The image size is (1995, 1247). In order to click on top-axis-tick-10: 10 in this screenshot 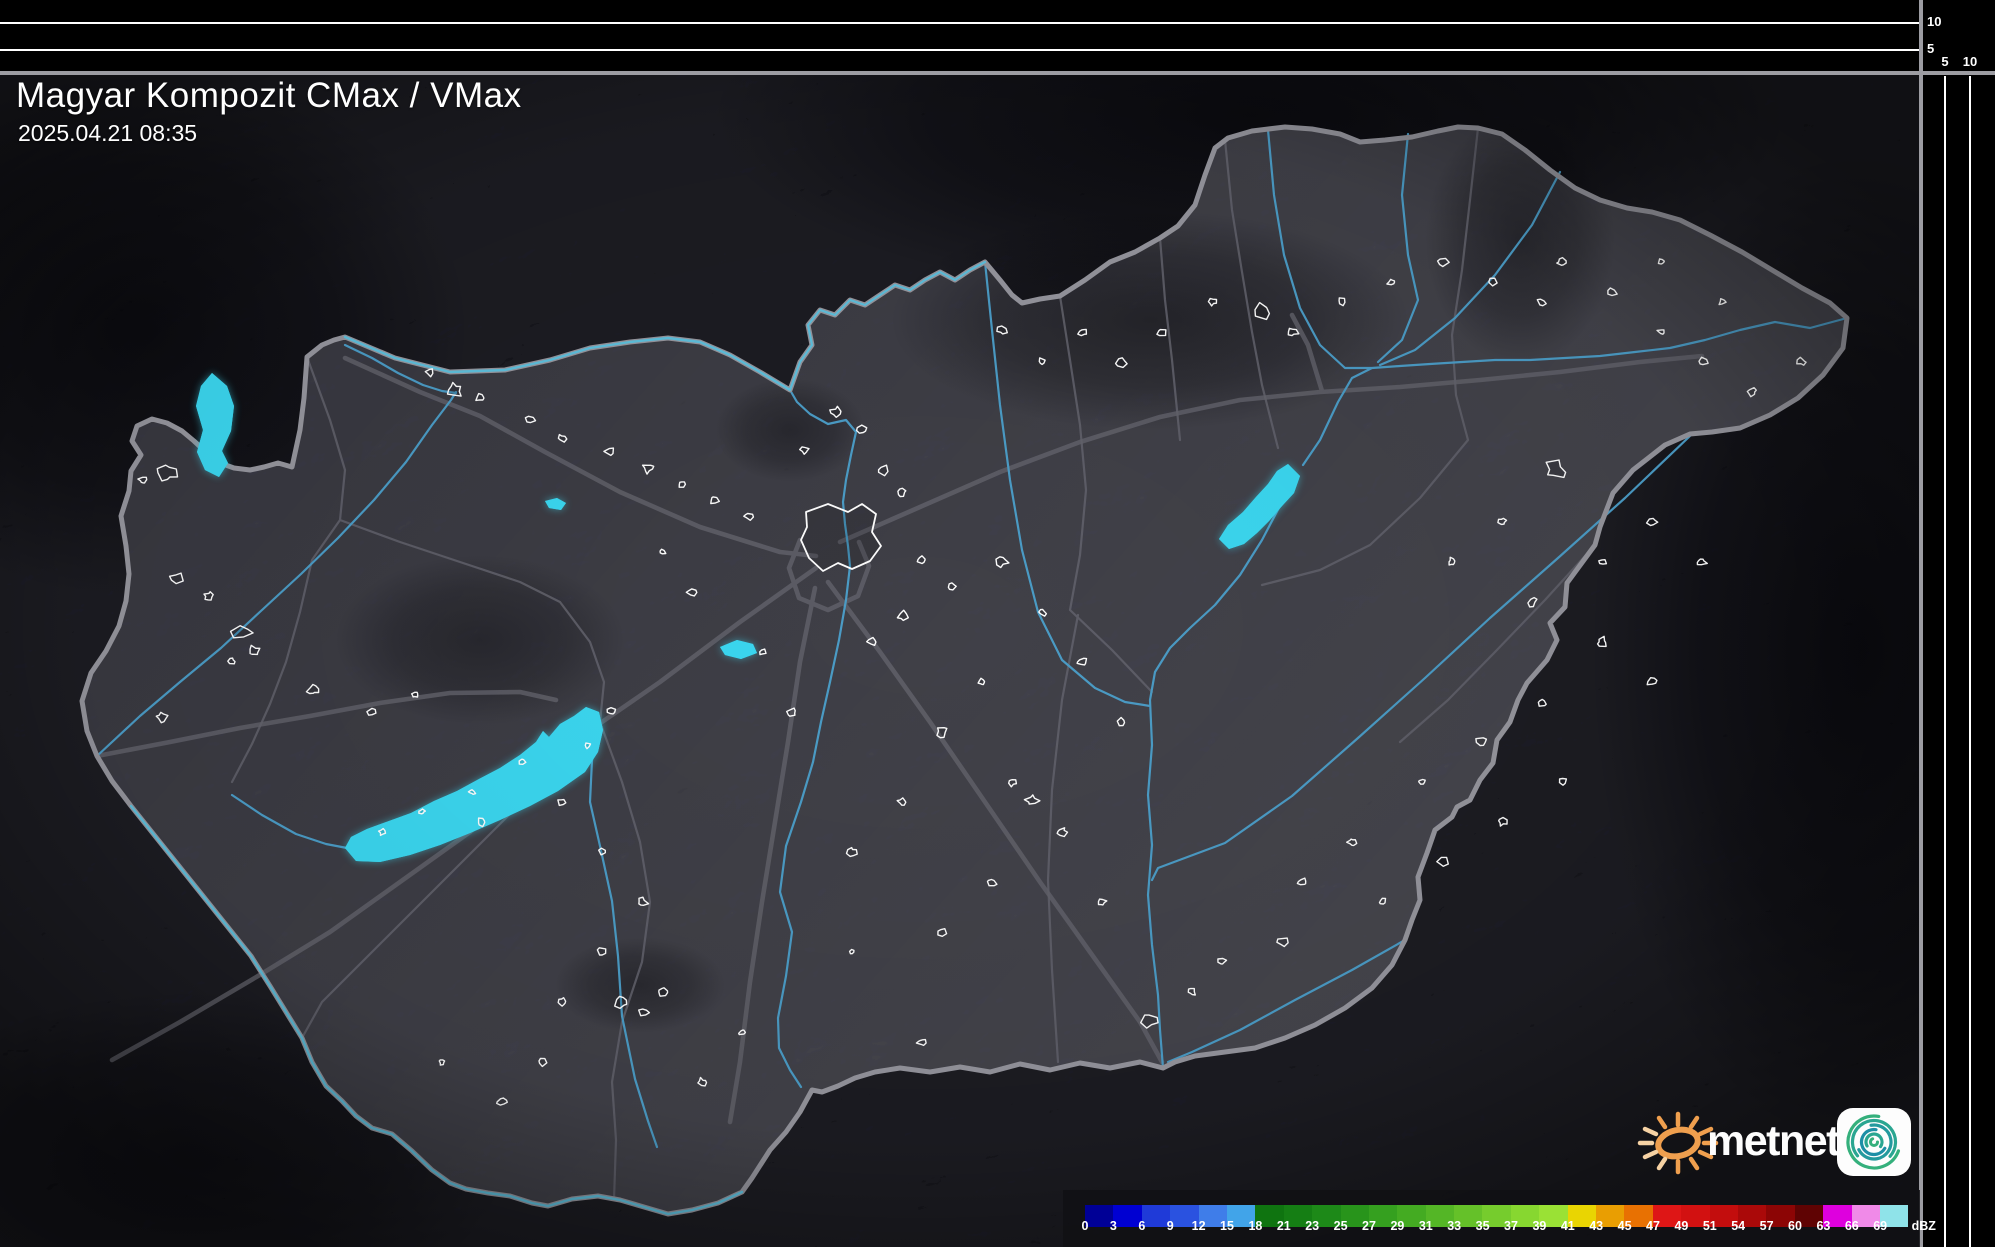, I will do `click(1934, 21)`.